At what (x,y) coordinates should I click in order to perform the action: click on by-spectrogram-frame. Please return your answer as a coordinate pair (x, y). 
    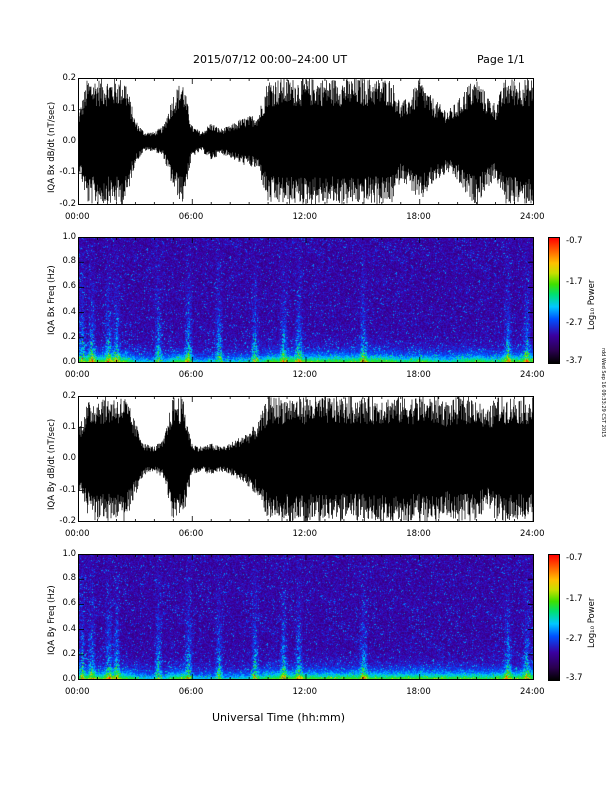
    Looking at the image, I should click on (306, 617).